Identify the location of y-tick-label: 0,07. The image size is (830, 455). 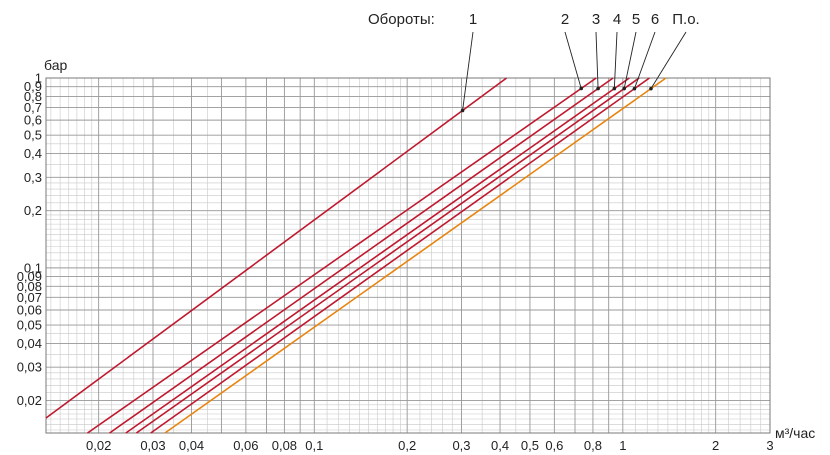
(29, 297).